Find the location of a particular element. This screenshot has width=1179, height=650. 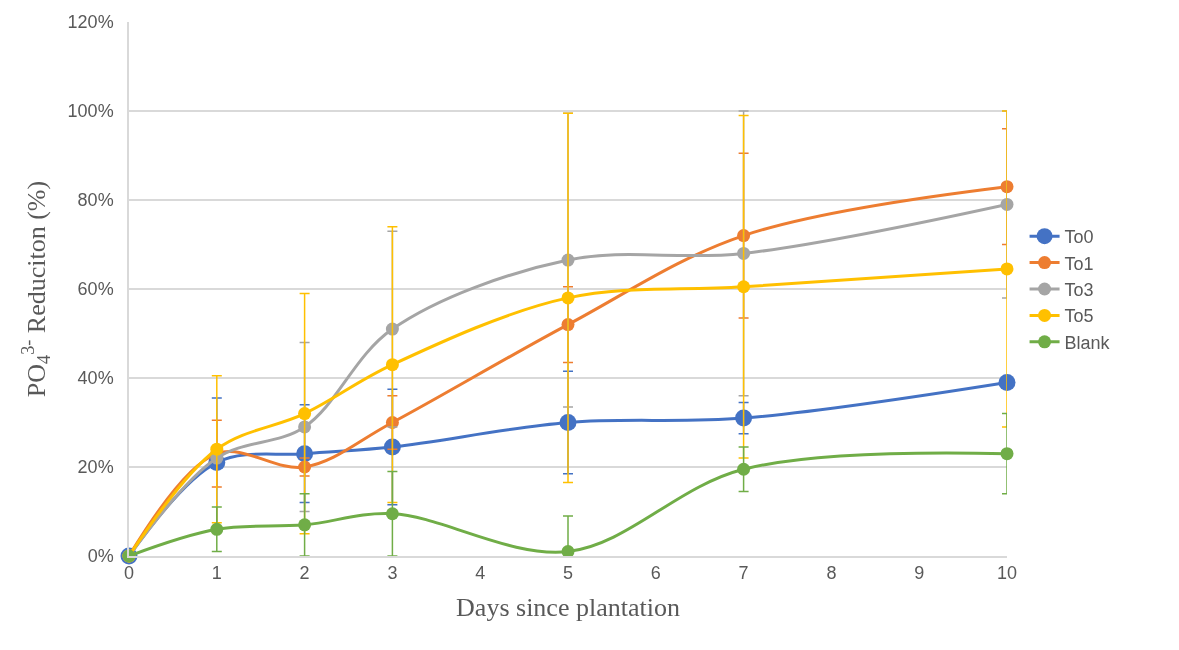

x-tick-label: 10 is located at coordinates (1007, 573).